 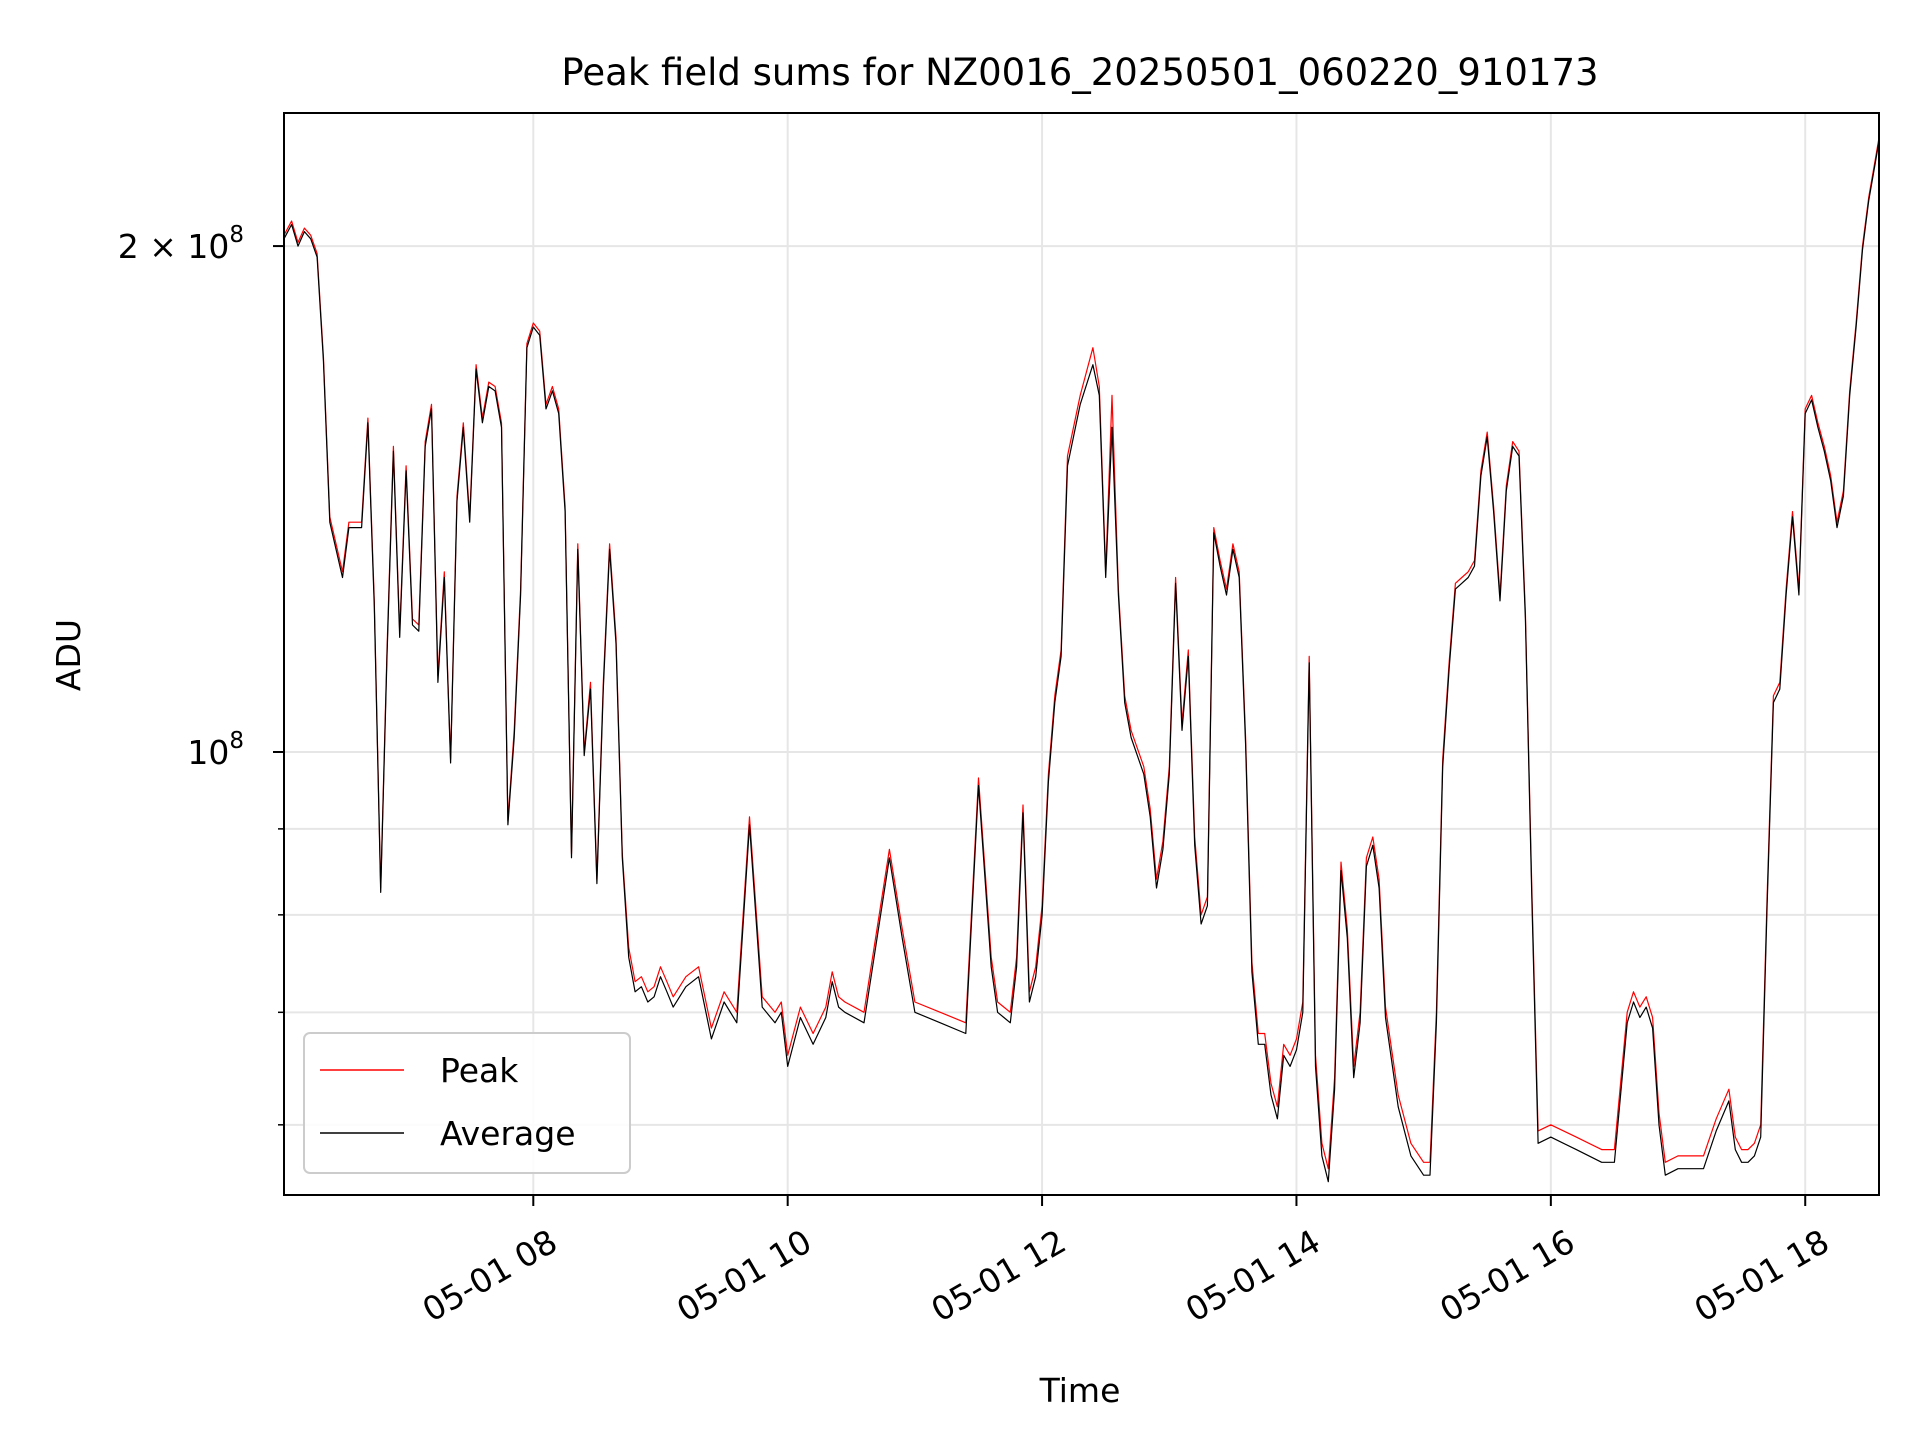 What do you see at coordinates (1080, 1390) in the screenshot?
I see `x-axis-label: Time` at bounding box center [1080, 1390].